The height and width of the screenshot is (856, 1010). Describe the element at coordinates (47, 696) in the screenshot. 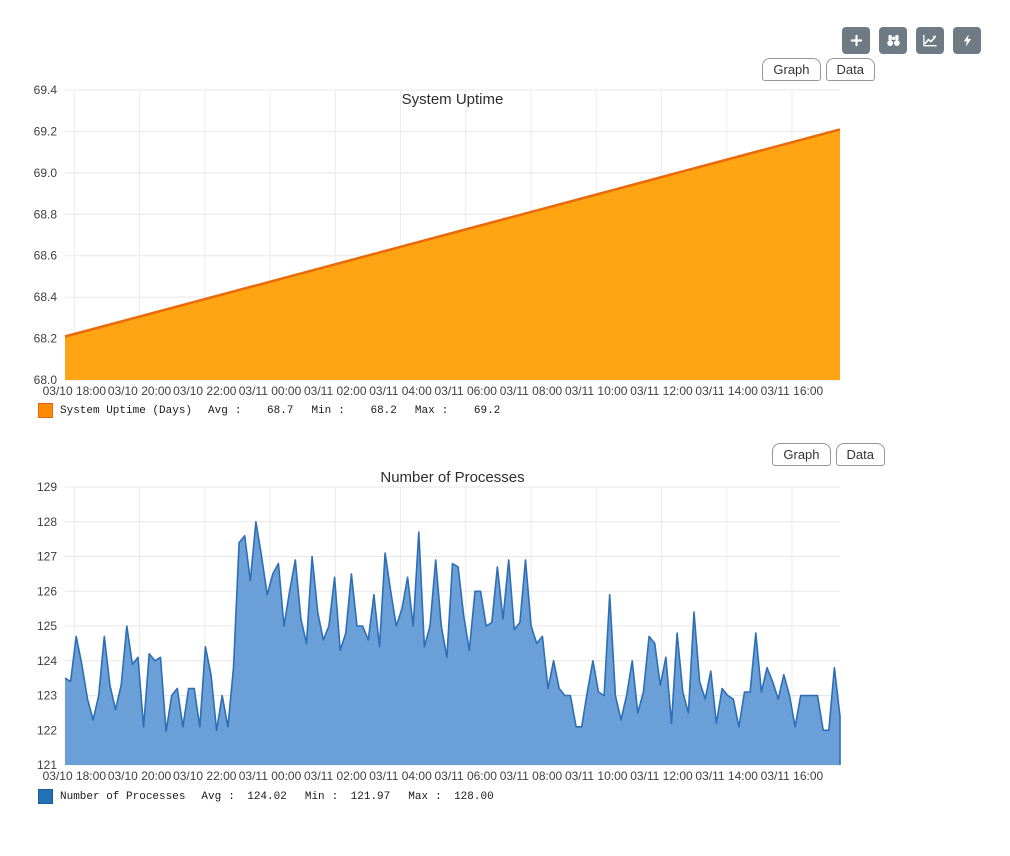

I see `y-axis-tick-label: 123` at that location.